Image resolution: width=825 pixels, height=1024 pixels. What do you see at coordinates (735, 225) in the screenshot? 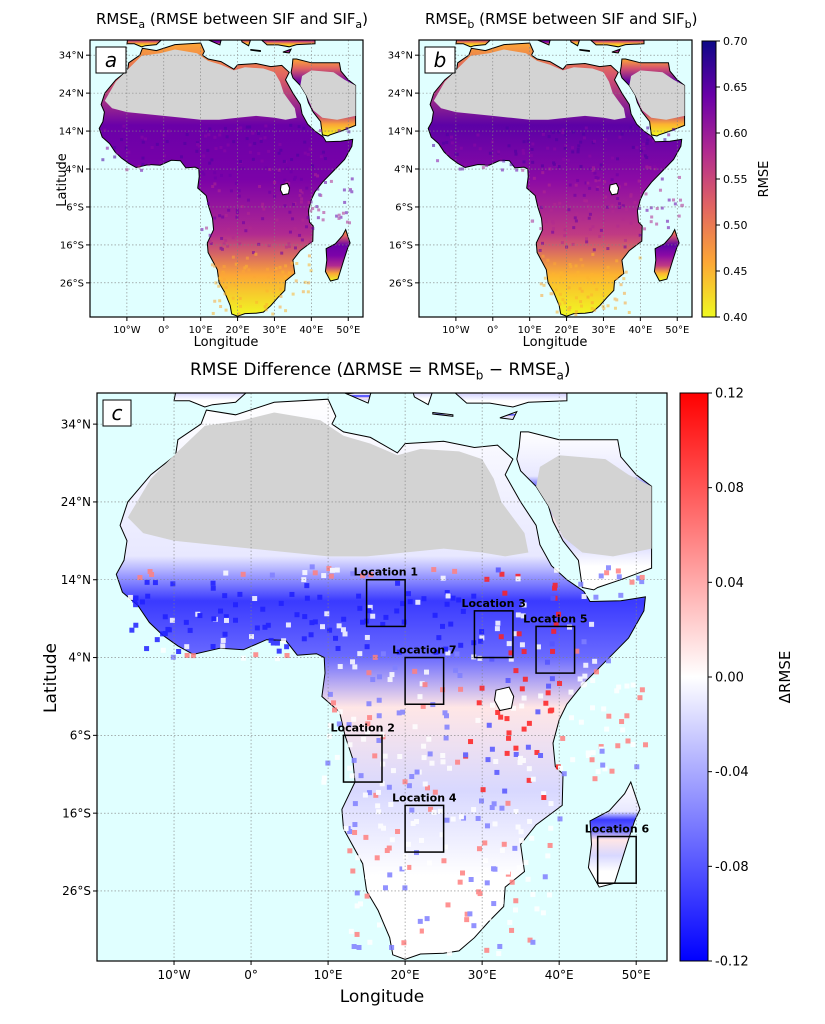
I see `rmse-colorbar-tick-label: 0.50` at bounding box center [735, 225].